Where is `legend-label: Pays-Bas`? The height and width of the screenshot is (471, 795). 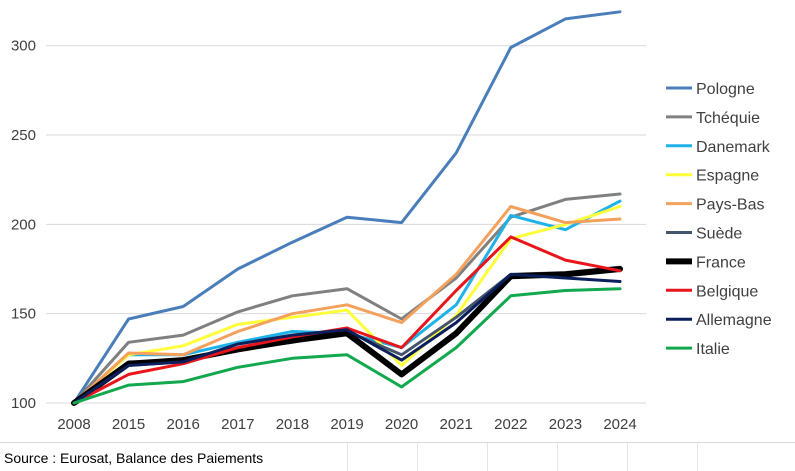 legend-label: Pays-Bas is located at coordinates (730, 205).